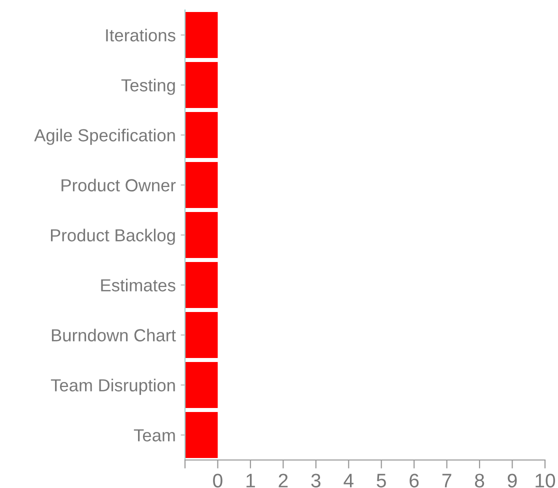  What do you see at coordinates (315, 481) in the screenshot?
I see `x-tick-label: 3` at bounding box center [315, 481].